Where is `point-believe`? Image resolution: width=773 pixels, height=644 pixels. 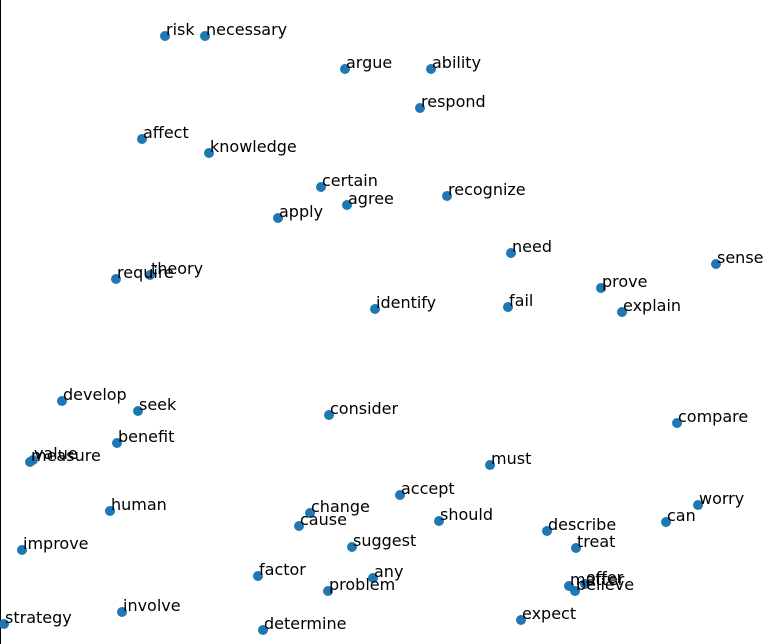
point-believe is located at coordinates (575, 591).